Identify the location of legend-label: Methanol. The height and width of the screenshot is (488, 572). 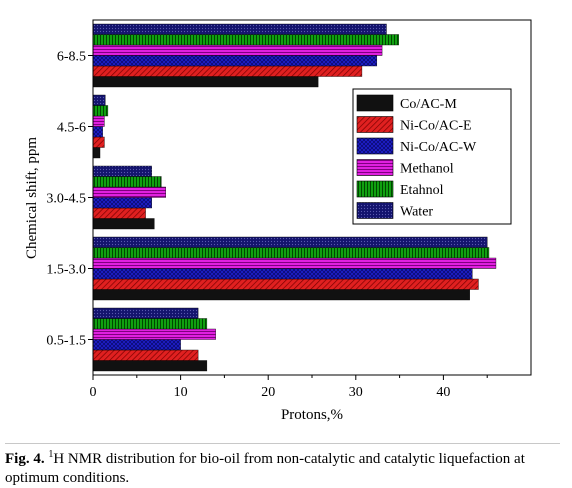
(427, 169).